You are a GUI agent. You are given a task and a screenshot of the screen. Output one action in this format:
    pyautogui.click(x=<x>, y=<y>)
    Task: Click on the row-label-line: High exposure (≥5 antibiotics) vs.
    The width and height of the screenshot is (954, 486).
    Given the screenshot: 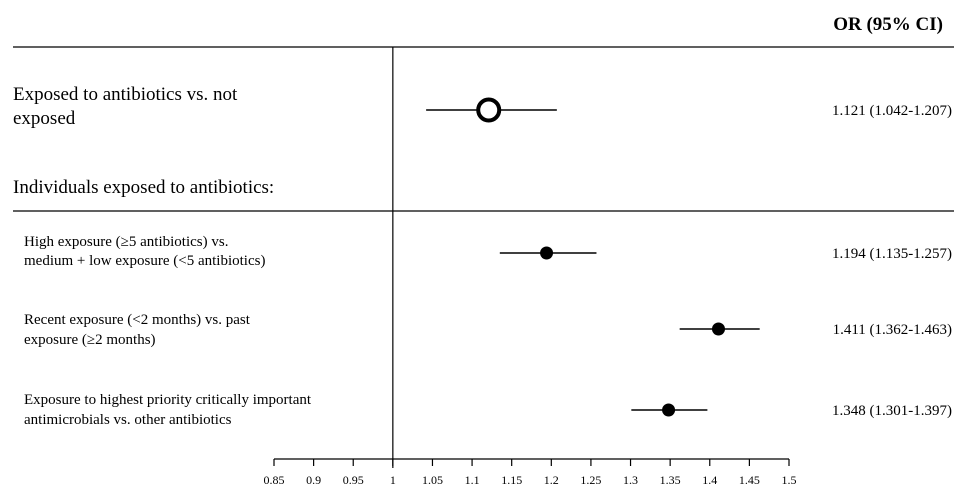 What is the action you would take?
    pyautogui.click(x=126, y=242)
    